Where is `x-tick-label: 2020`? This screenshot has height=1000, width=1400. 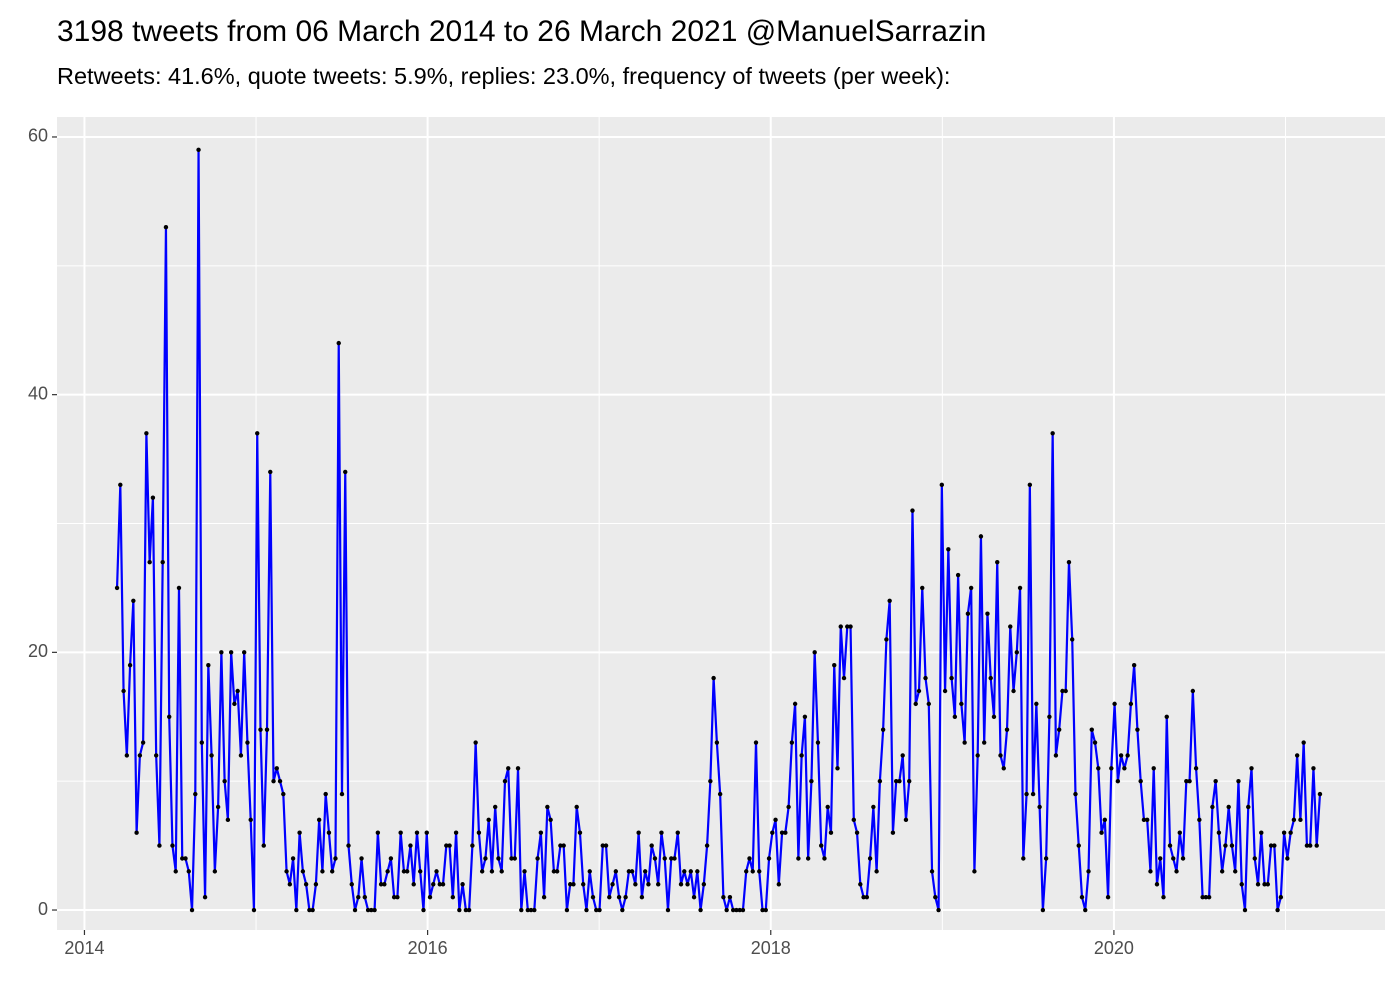
x-tick-label: 2020 is located at coordinates (1114, 948).